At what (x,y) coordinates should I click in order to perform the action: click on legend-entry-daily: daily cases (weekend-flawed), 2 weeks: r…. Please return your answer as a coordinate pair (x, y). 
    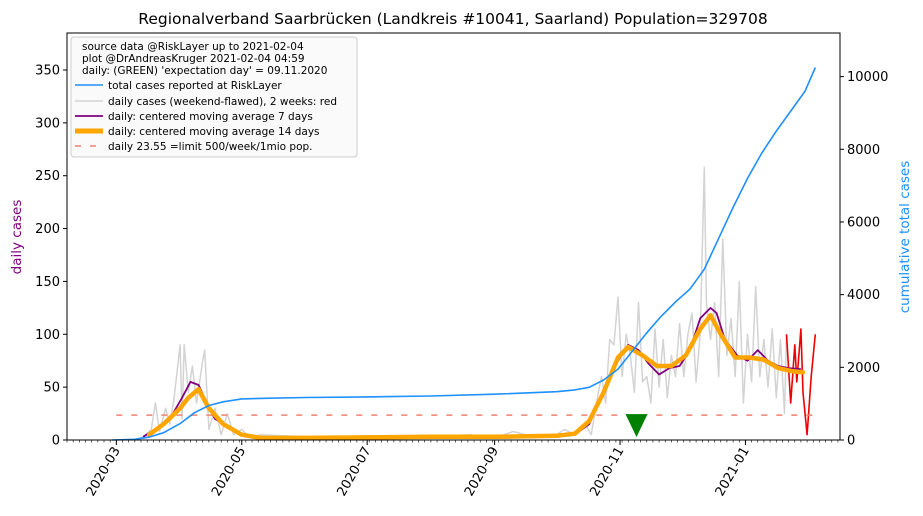
    Looking at the image, I should click on (222, 102).